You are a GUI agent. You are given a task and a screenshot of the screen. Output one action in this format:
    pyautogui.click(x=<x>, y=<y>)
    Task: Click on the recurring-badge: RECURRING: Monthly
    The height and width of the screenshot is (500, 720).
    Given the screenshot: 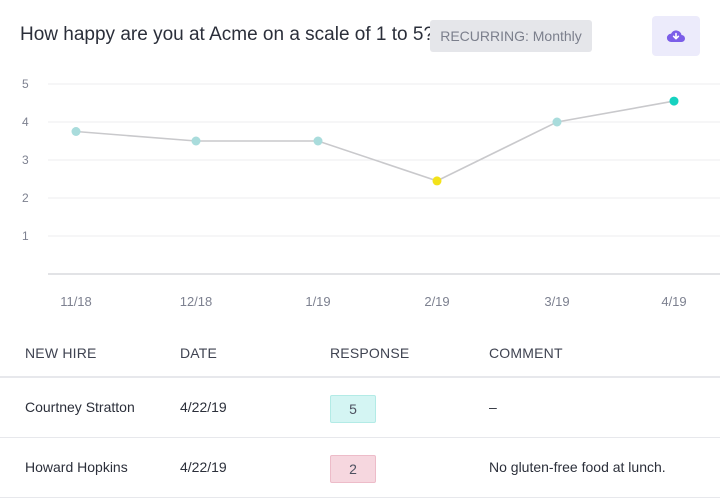 What is the action you would take?
    pyautogui.click(x=511, y=36)
    